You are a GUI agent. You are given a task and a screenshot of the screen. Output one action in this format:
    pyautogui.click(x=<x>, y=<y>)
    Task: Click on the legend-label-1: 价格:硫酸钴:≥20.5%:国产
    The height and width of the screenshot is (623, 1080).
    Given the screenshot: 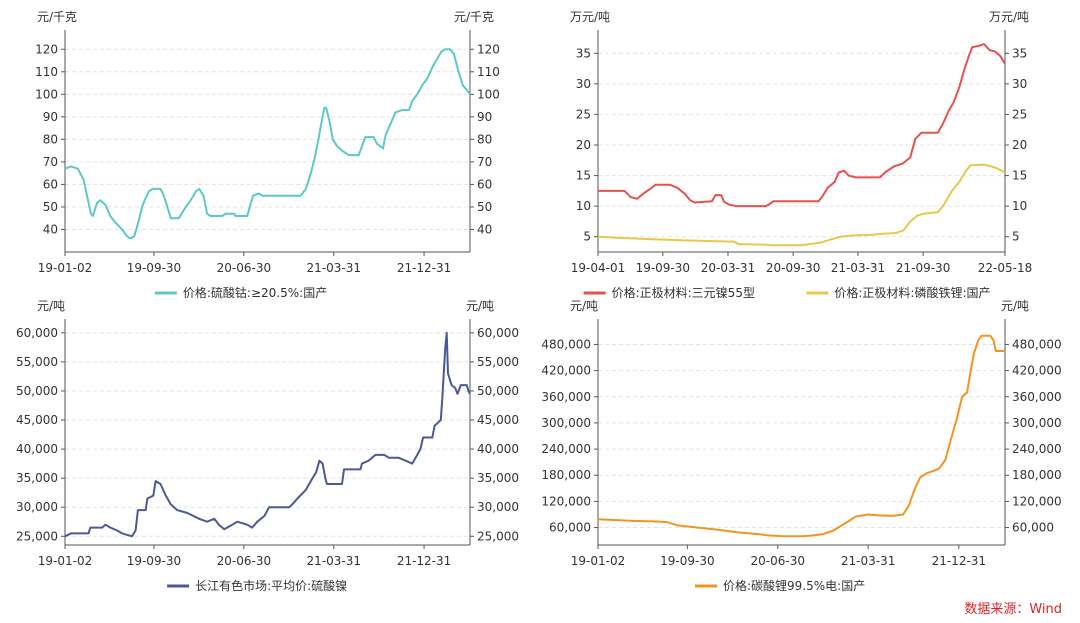 What is the action you would take?
    pyautogui.click(x=255, y=292)
    